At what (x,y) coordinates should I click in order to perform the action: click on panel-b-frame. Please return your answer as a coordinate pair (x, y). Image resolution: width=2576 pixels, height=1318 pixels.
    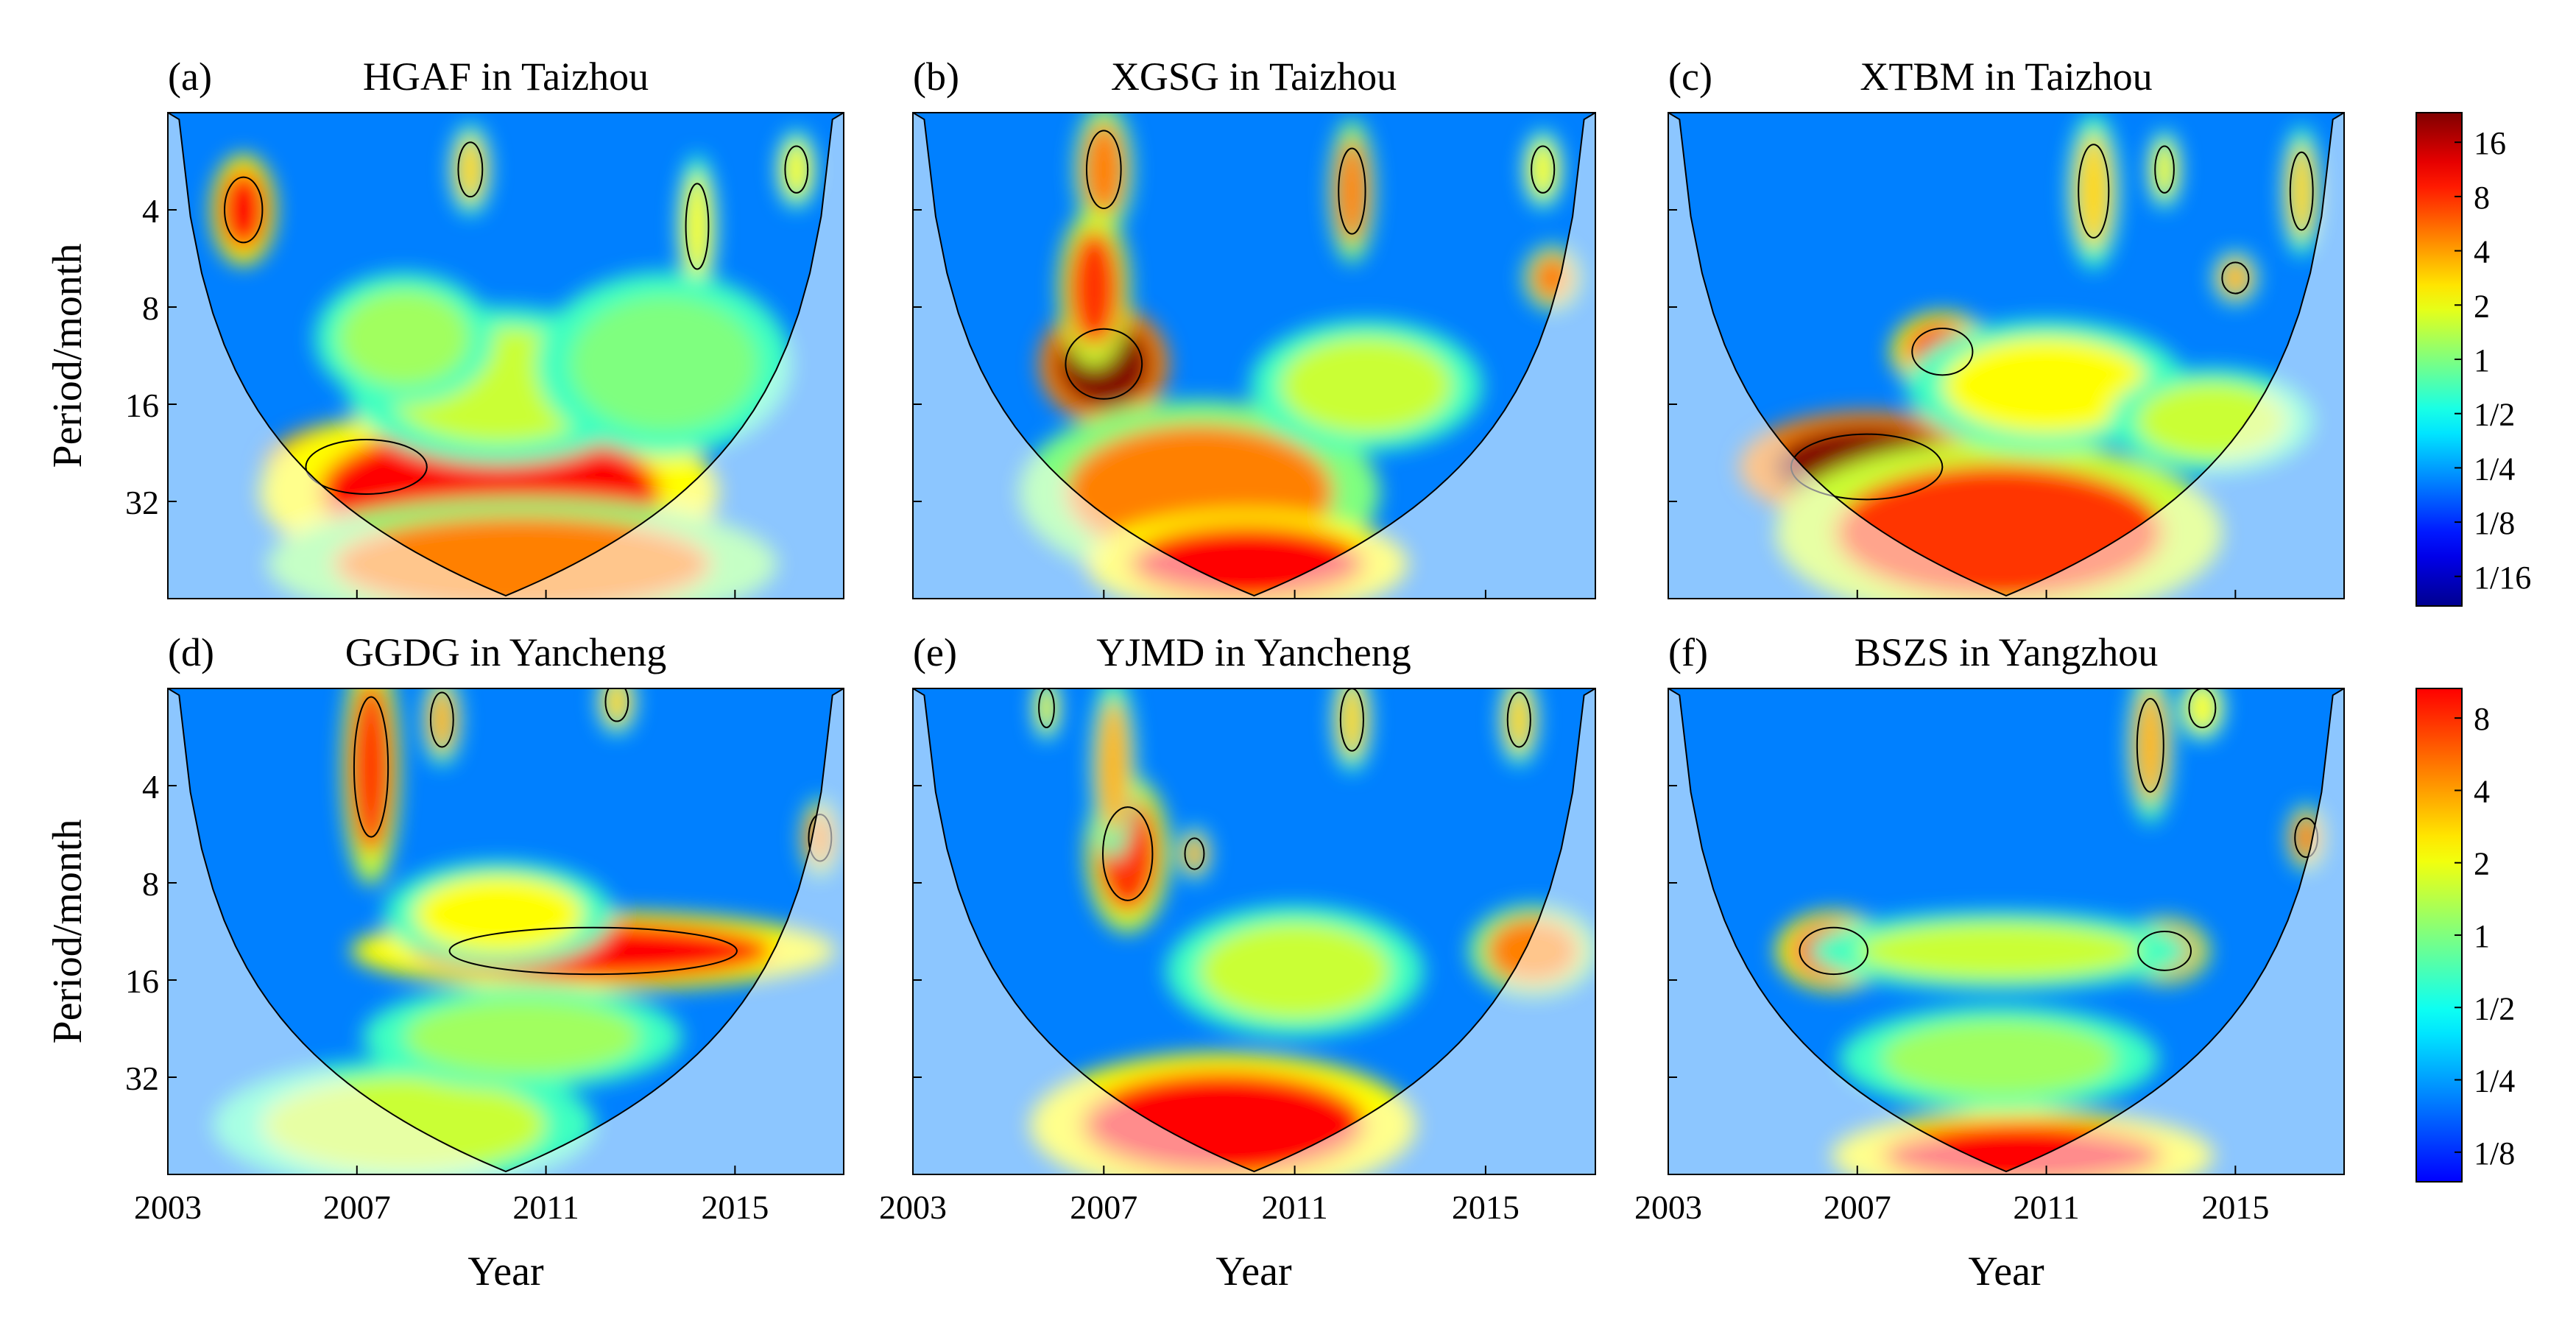
    Looking at the image, I should click on (1254, 355).